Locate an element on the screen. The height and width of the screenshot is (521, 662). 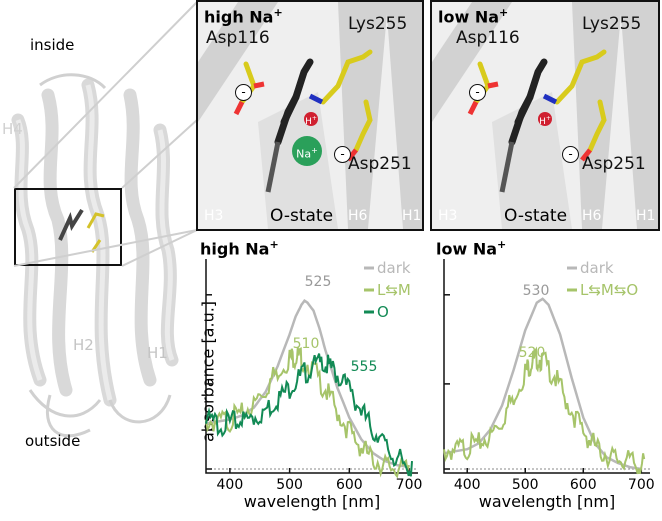
helix-label-h2: H2 is located at coordinates (83, 345).